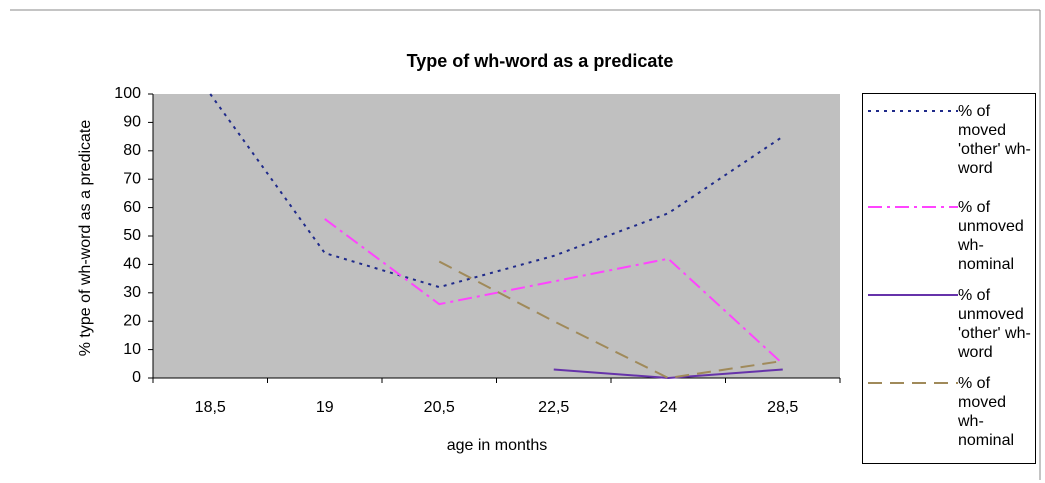  Describe the element at coordinates (132, 122) in the screenshot. I see `y-tick-label: 90` at that location.